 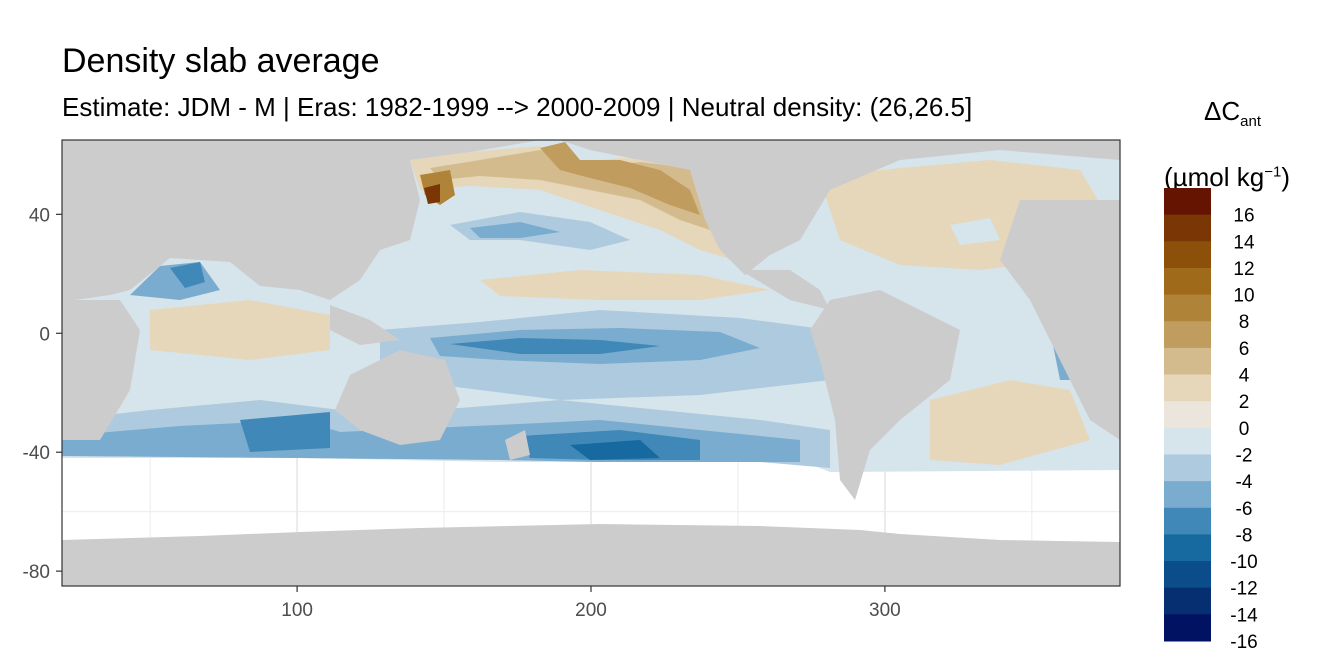 I want to click on north-atlantic-negative, so click(x=975, y=231).